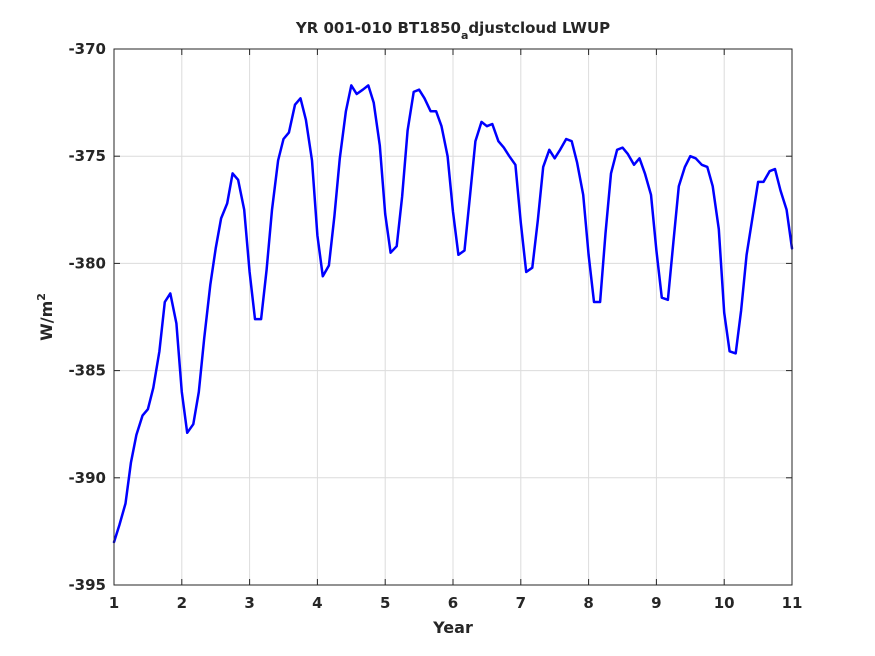 This screenshot has width=875, height=656. Describe the element at coordinates (378, 28) in the screenshot. I see `chart-title-main: YR 001-010 BT1850` at that location.